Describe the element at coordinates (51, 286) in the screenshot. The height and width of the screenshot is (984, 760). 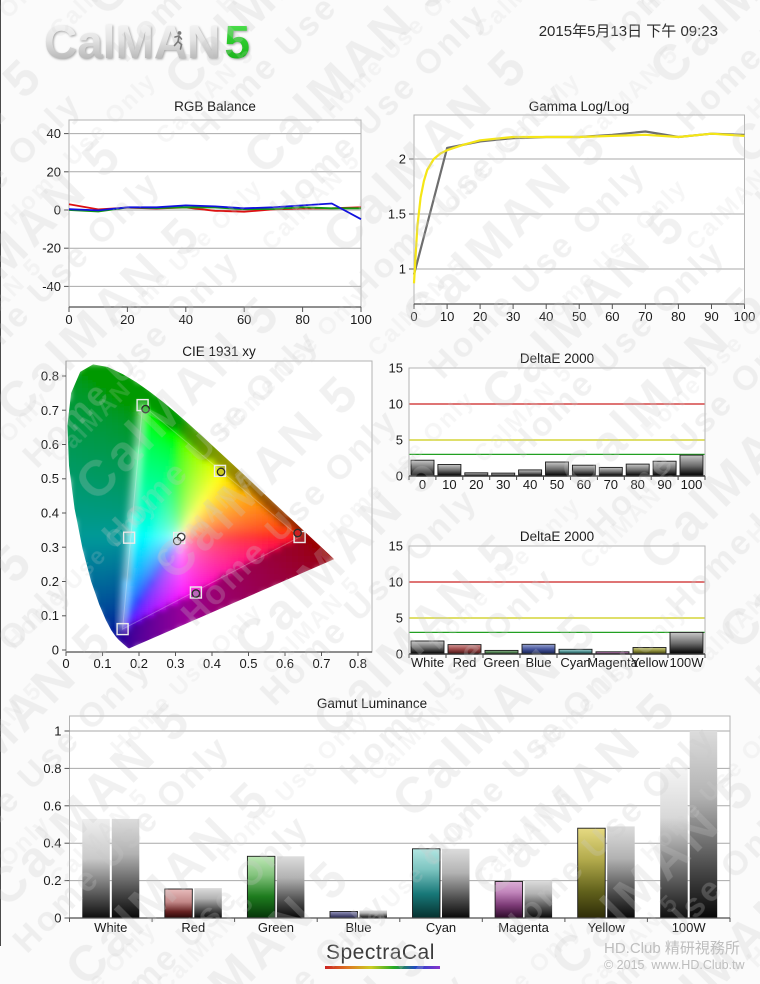
I see `svg-text: -40` at that location.